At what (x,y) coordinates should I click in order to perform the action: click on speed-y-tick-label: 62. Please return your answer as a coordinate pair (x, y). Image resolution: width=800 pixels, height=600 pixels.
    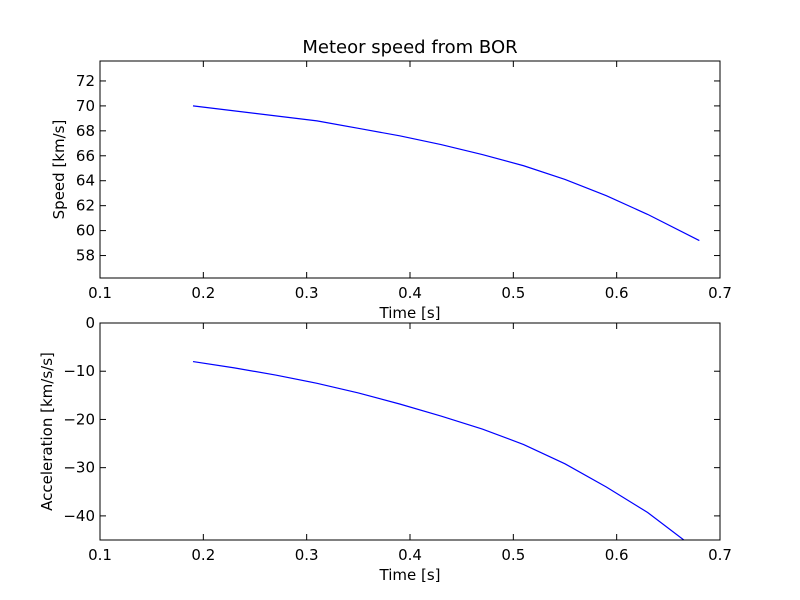
    Looking at the image, I should click on (85, 206).